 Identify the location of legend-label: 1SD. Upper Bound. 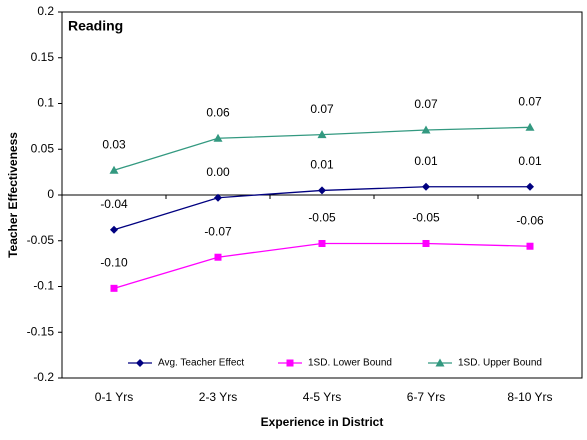
(500, 363).